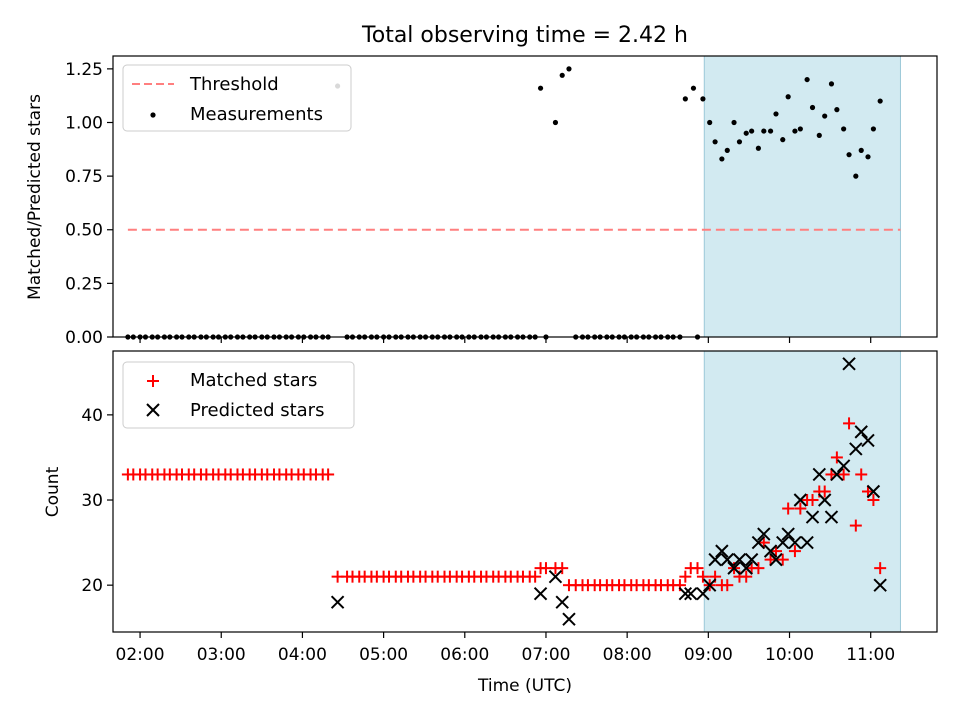 The image size is (960, 720). What do you see at coordinates (84, 70) in the screenshot?
I see `top-y-tick-label: 1.25` at bounding box center [84, 70].